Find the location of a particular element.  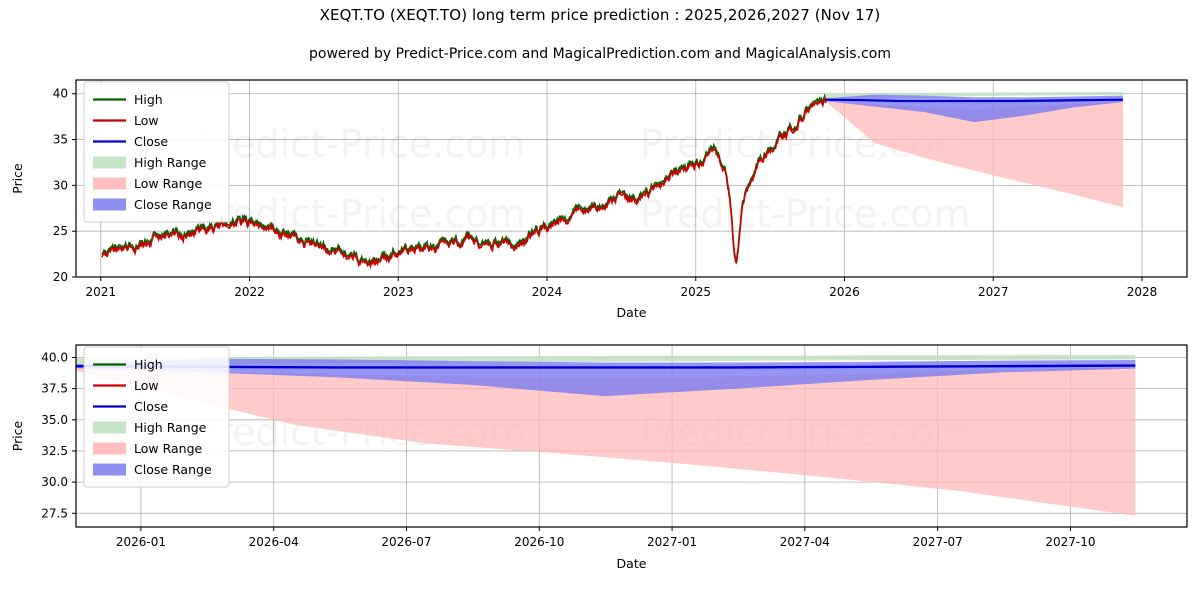

y-tick-label: 32.5 is located at coordinates (54, 451).